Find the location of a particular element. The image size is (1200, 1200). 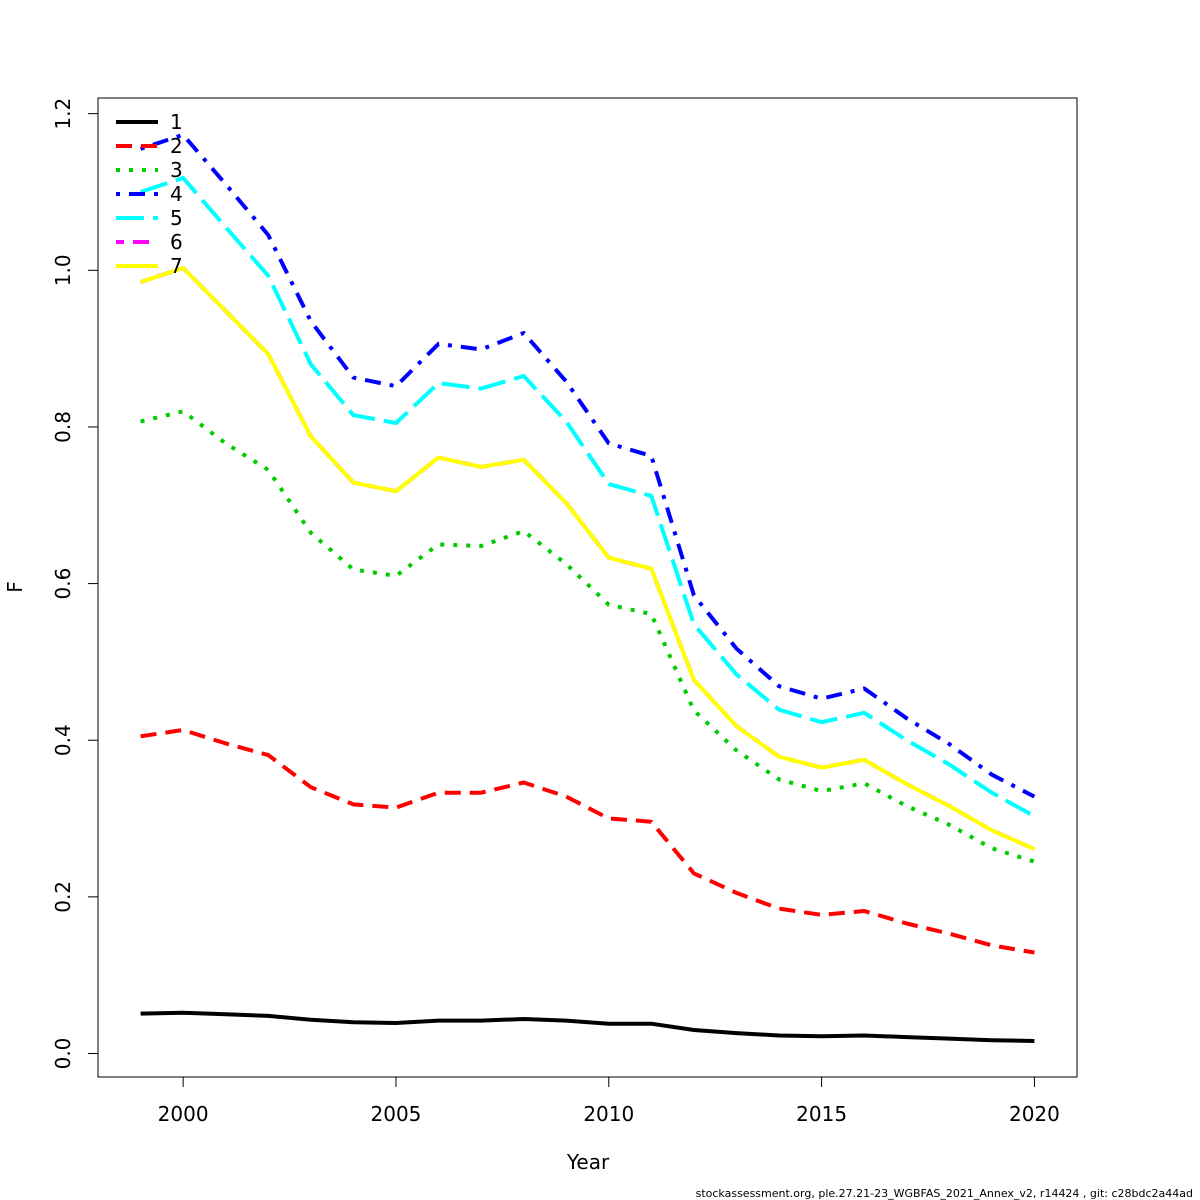

legend-label-4: 4 is located at coordinates (176, 194).